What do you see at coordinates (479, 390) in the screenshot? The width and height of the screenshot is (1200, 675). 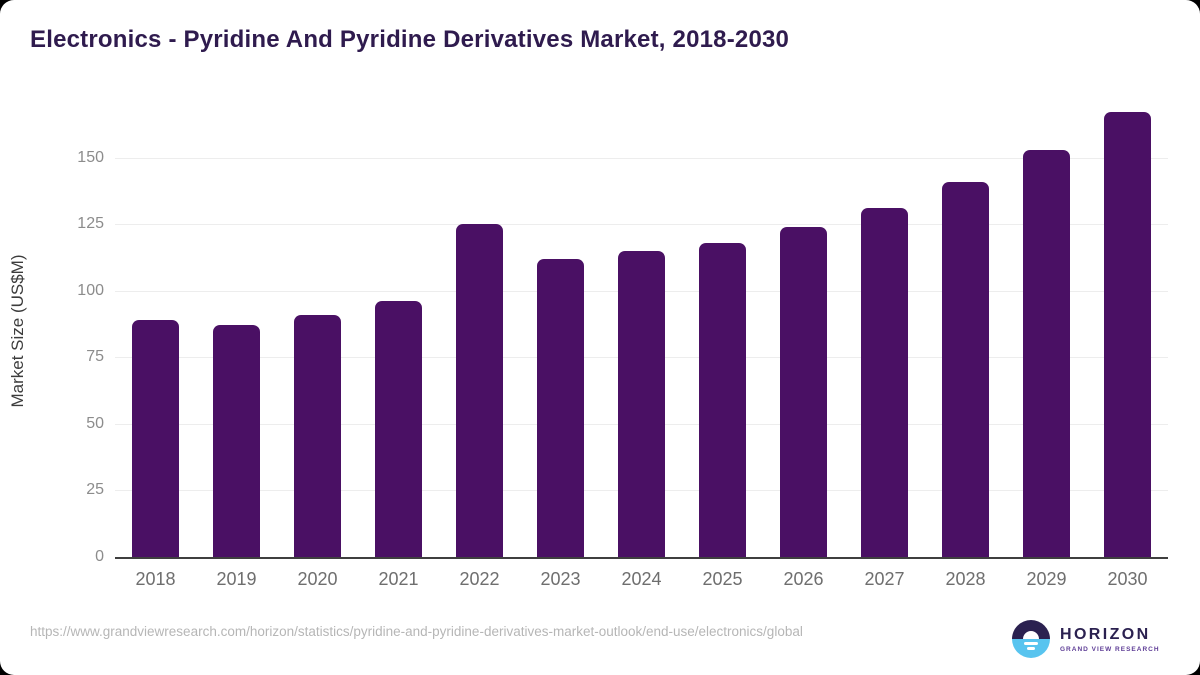 I see `bar-2022` at bounding box center [479, 390].